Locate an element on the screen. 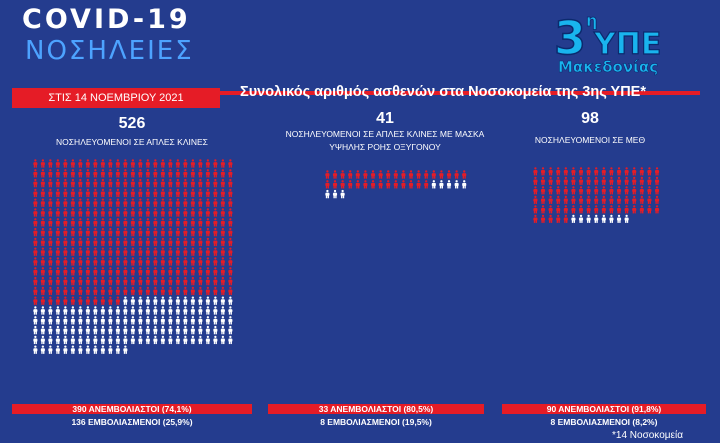 This screenshot has height=443, width=720. date-badge: ΣΤΙΣ 14 ΝΟΕΜΒΡΙΟΥ 2021 is located at coordinates (116, 98).